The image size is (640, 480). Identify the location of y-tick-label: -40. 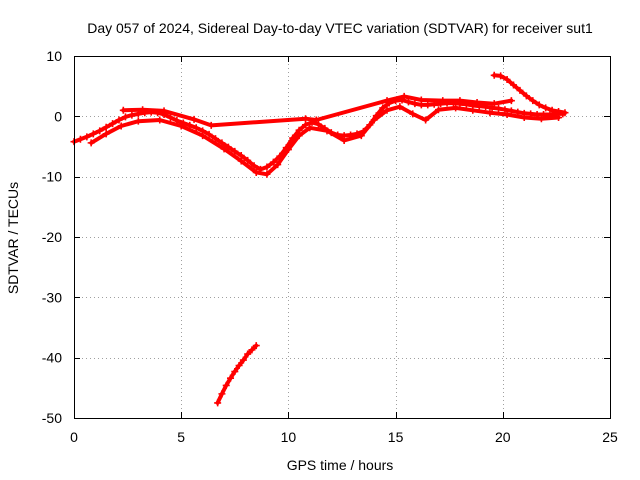
(52, 358).